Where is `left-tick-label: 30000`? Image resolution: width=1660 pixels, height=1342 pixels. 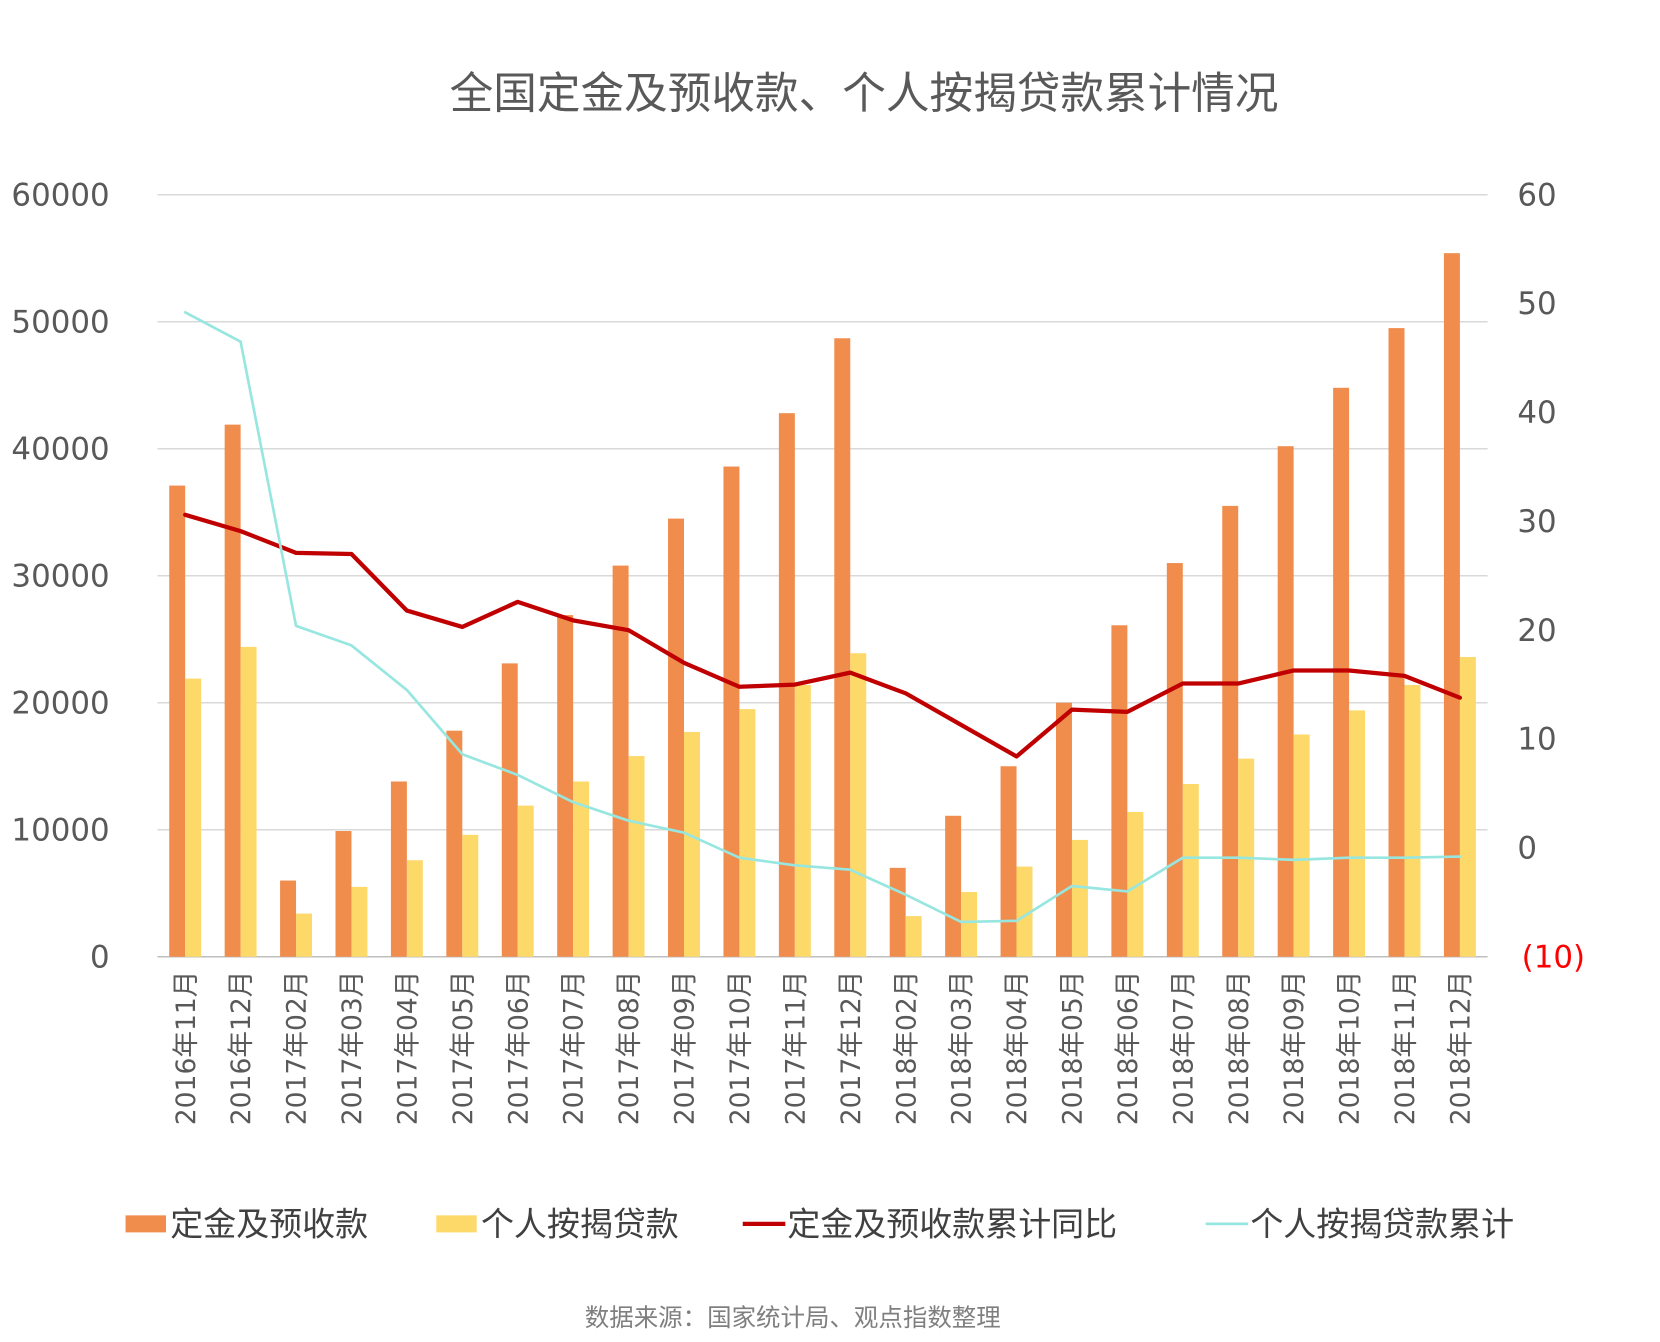
left-tick-label: 30000 is located at coordinates (60, 576).